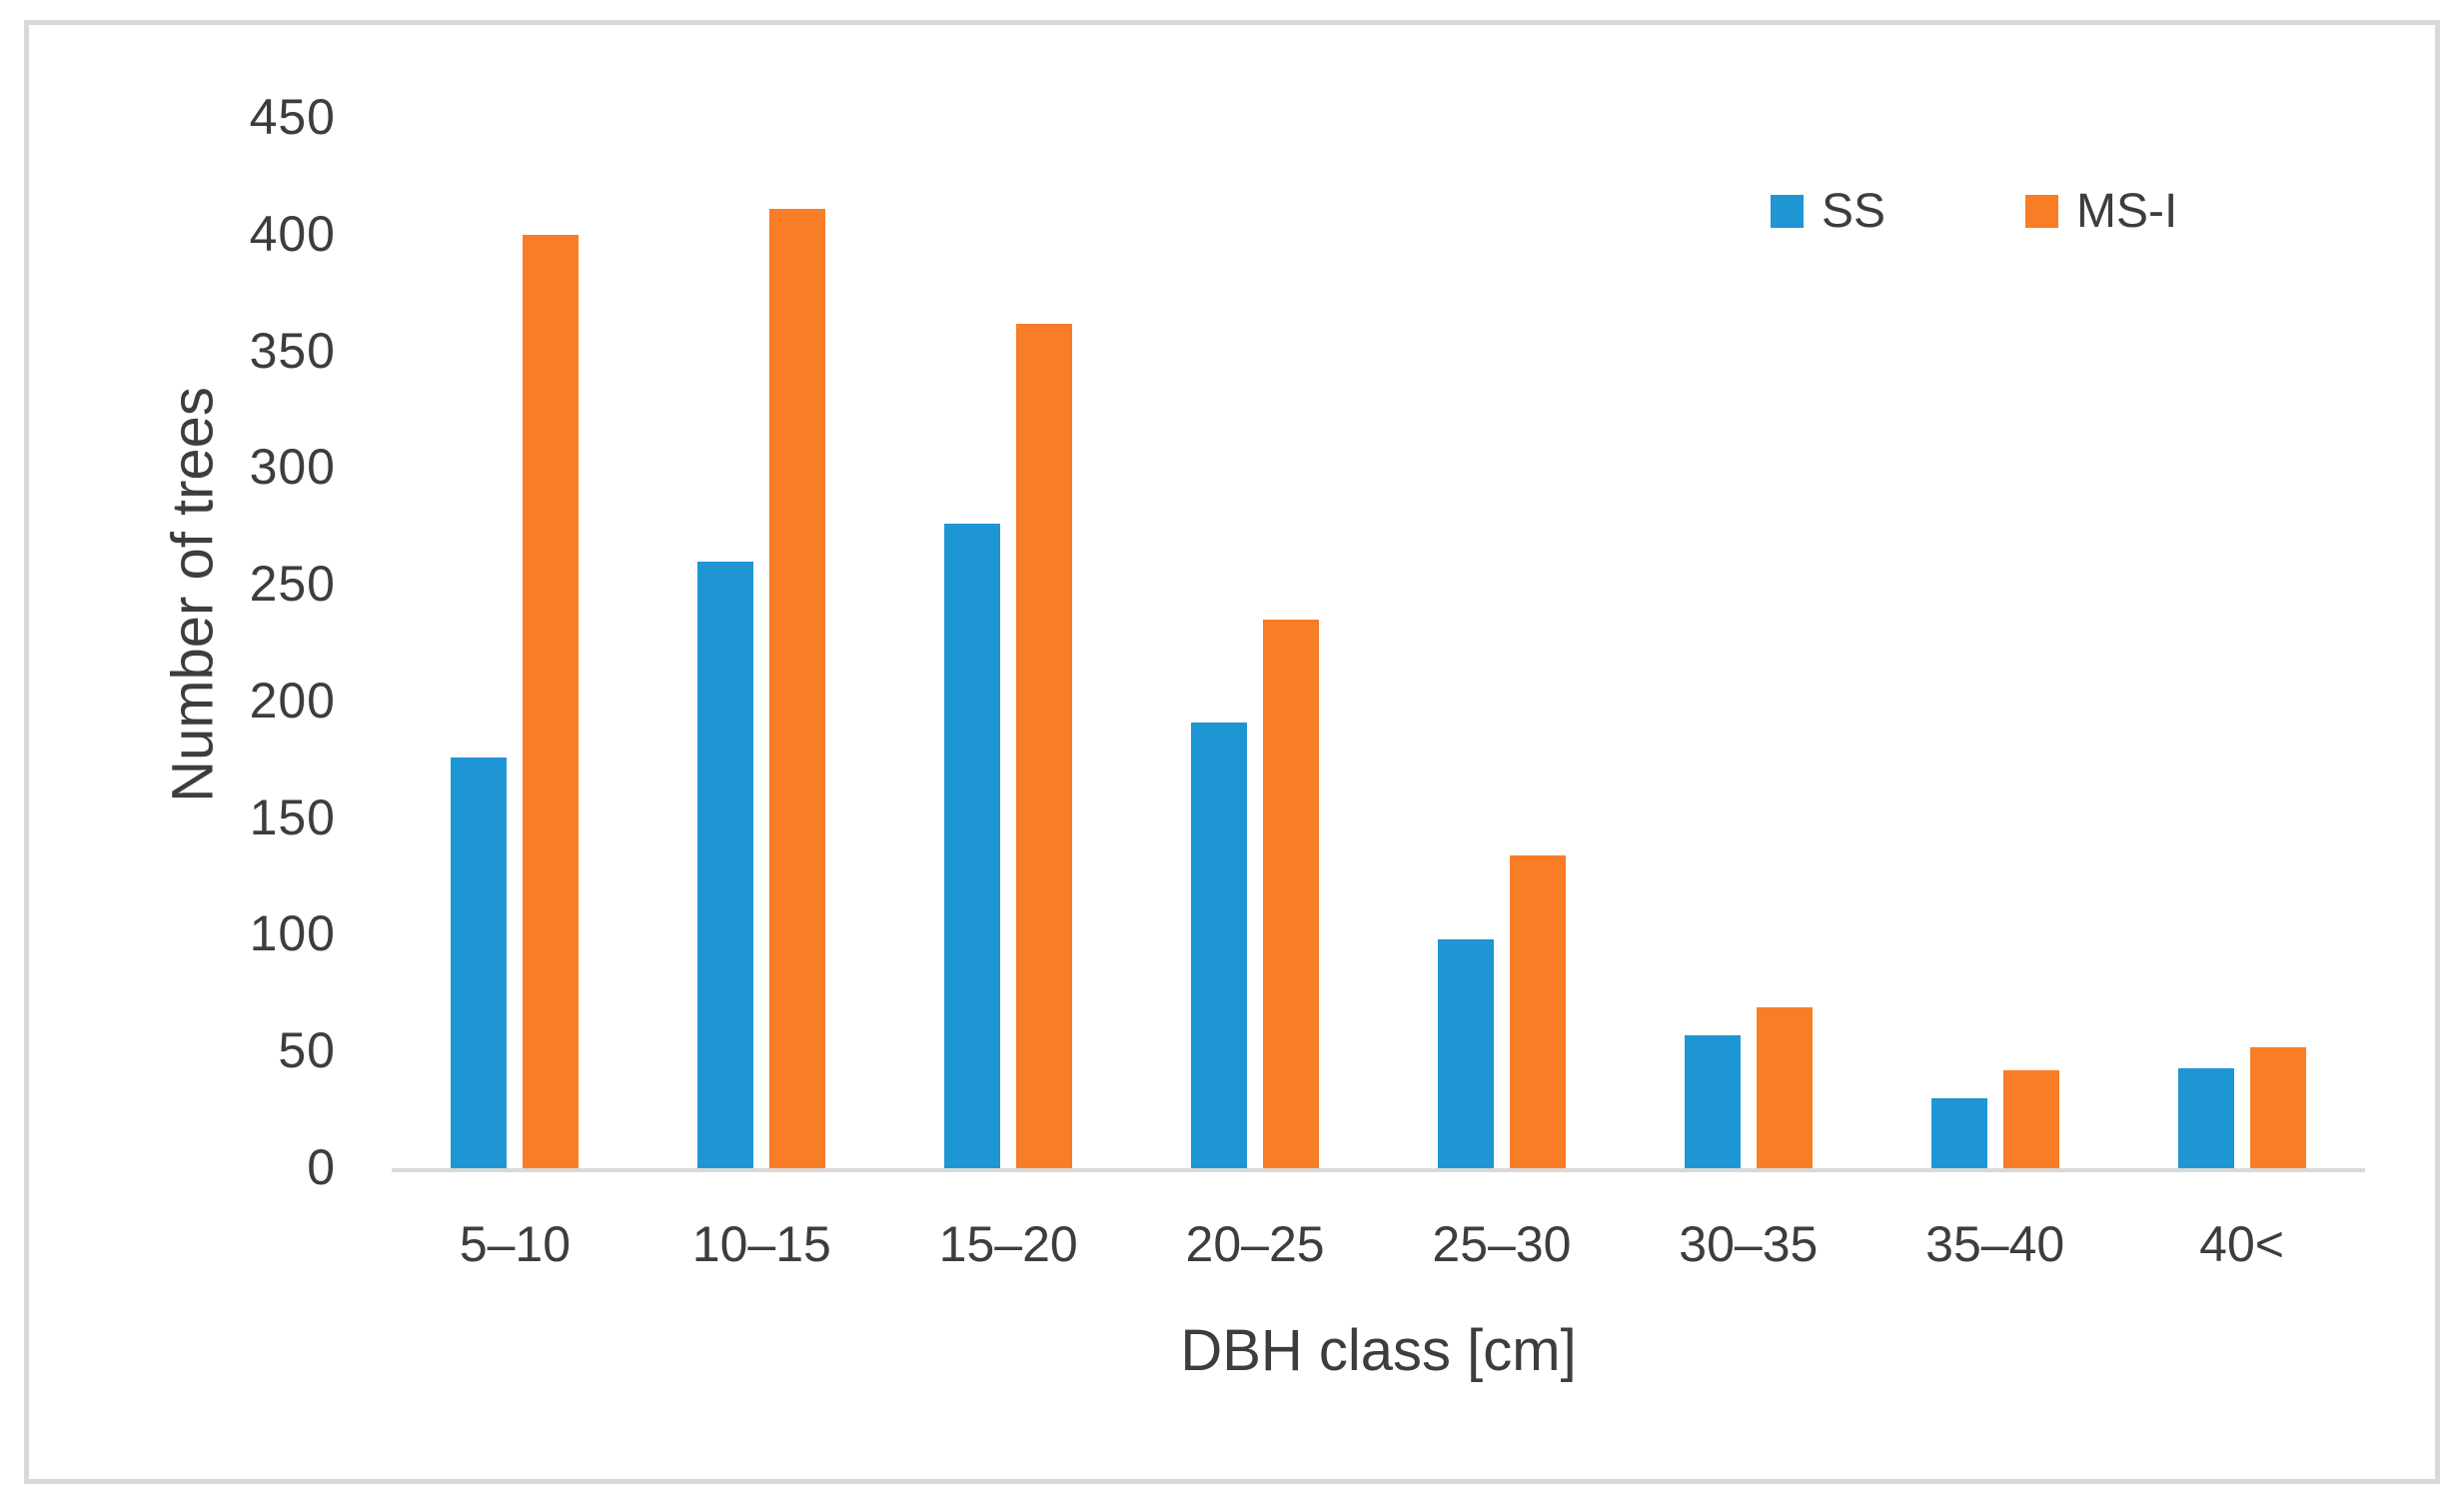  What do you see at coordinates (2277, 1107) in the screenshot?
I see `bar-ms-i-40-` at bounding box center [2277, 1107].